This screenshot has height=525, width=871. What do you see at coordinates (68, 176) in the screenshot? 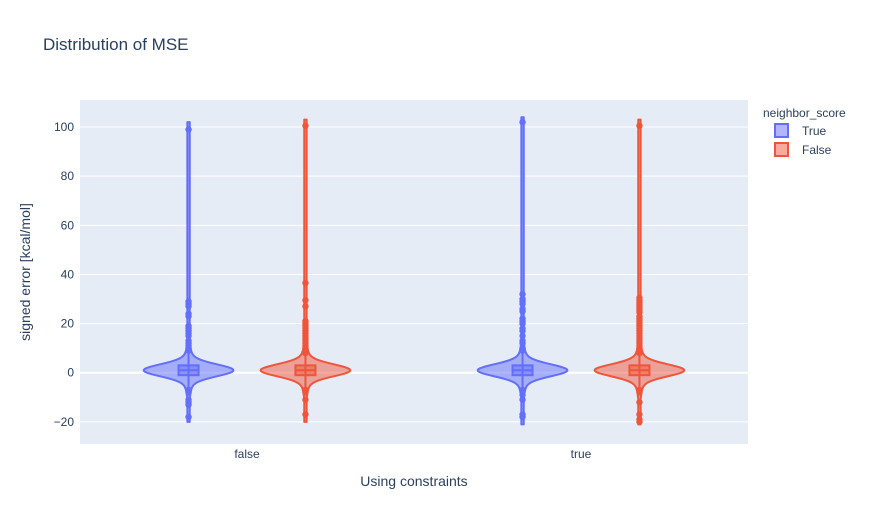
I see `y-tick-label: 80` at bounding box center [68, 176].